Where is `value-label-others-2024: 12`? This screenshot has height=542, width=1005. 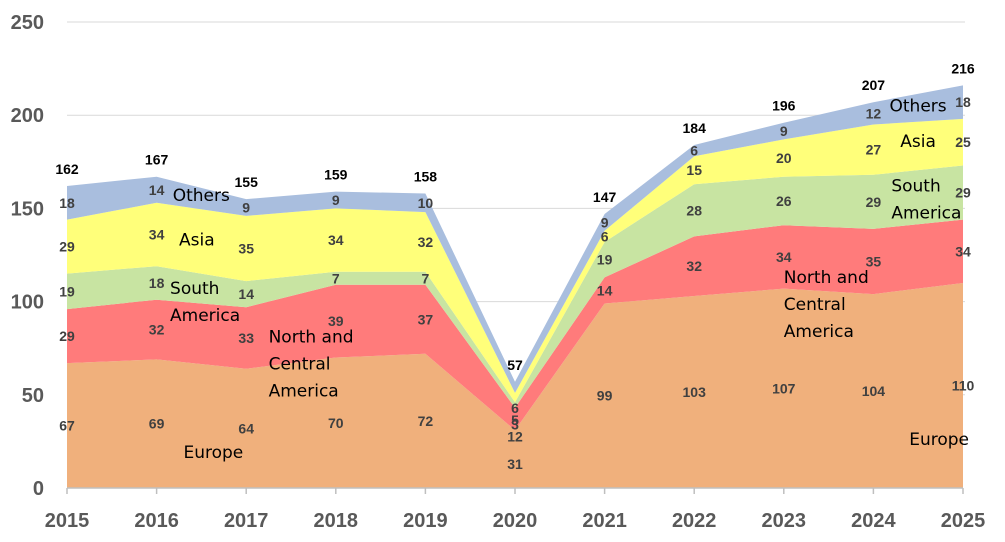 value-label-others-2024: 12 is located at coordinates (874, 113).